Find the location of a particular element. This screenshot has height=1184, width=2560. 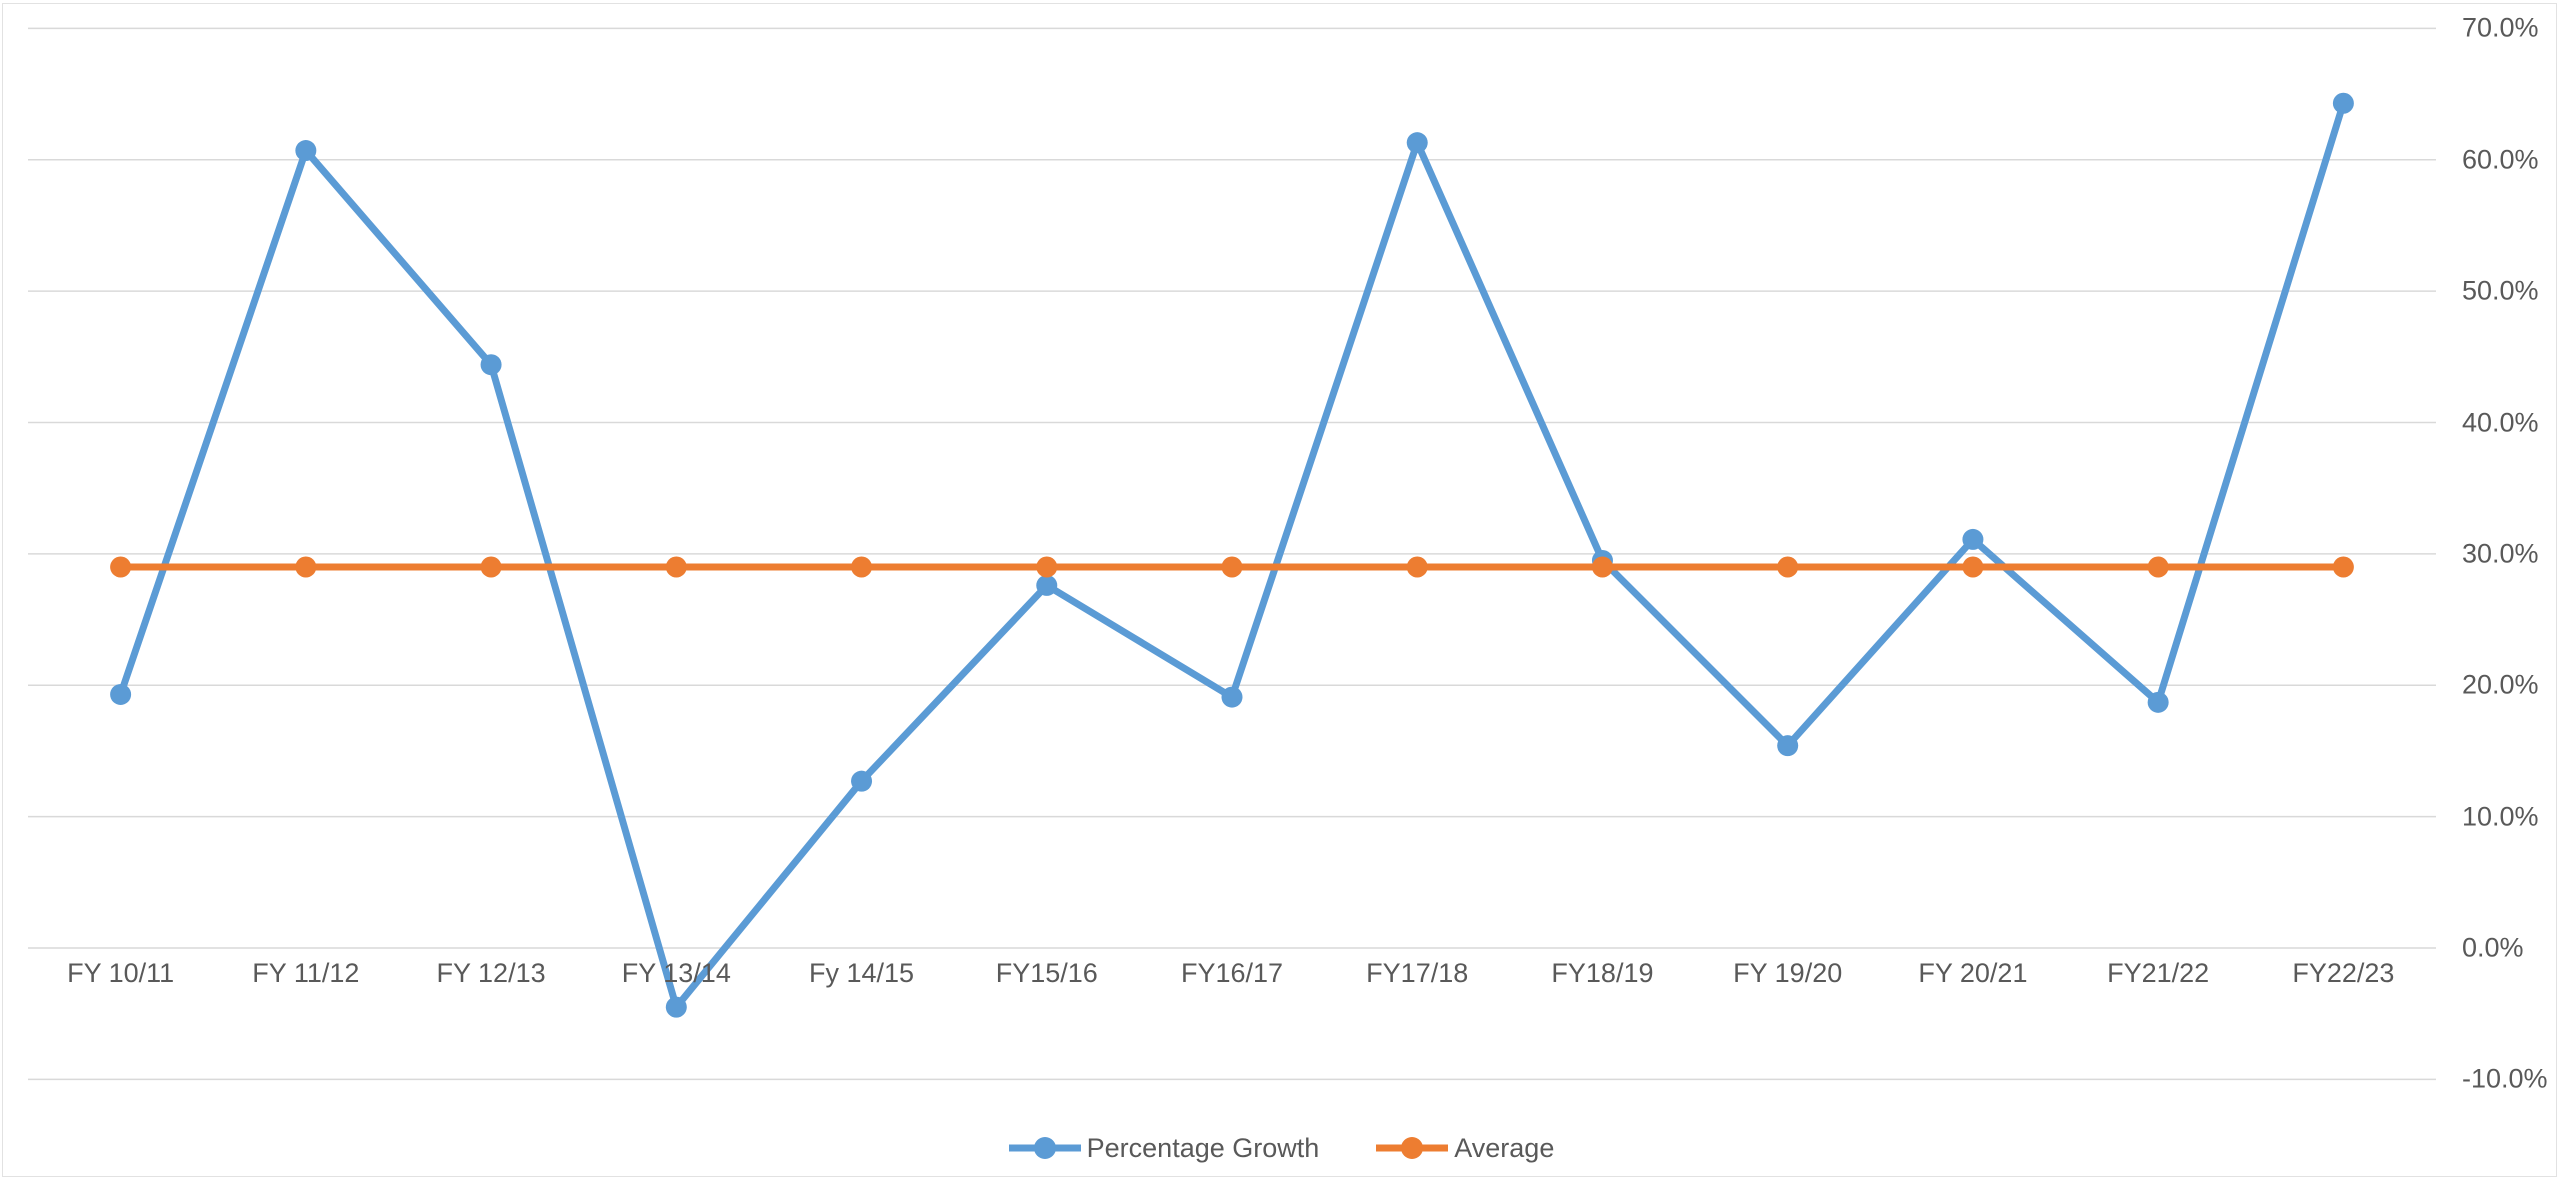

x-axis-tick-label: FY21/22 is located at coordinates (2158, 973).